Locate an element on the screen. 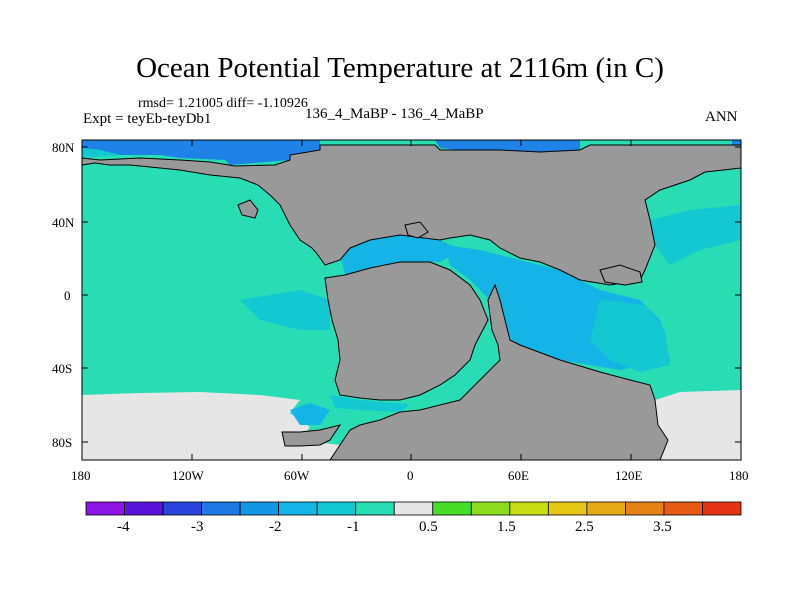 This screenshot has height=600, width=800. south-drake-cold is located at coordinates (310, 414).